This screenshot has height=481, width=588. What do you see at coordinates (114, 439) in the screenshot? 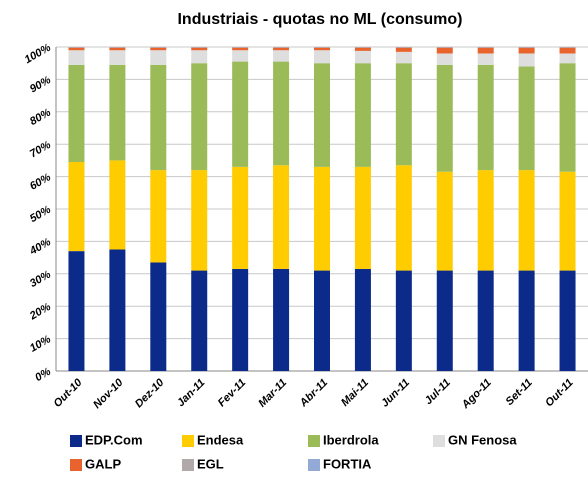
I see `legend-label: EDP.Com` at bounding box center [114, 439].